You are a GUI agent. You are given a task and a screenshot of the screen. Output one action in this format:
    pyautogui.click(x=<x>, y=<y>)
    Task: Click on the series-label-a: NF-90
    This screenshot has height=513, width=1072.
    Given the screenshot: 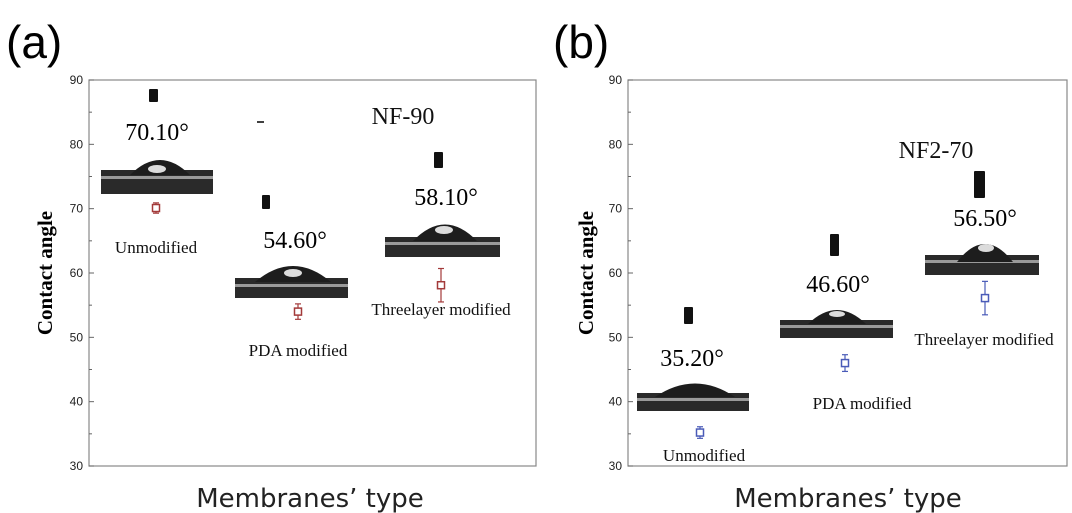 What is the action you would take?
    pyautogui.click(x=403, y=117)
    